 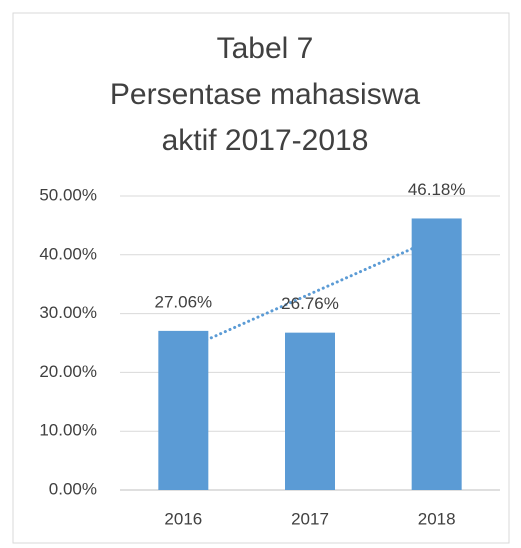 What do you see at coordinates (68, 430) in the screenshot?
I see `y-tick-label: 10.00%` at bounding box center [68, 430].